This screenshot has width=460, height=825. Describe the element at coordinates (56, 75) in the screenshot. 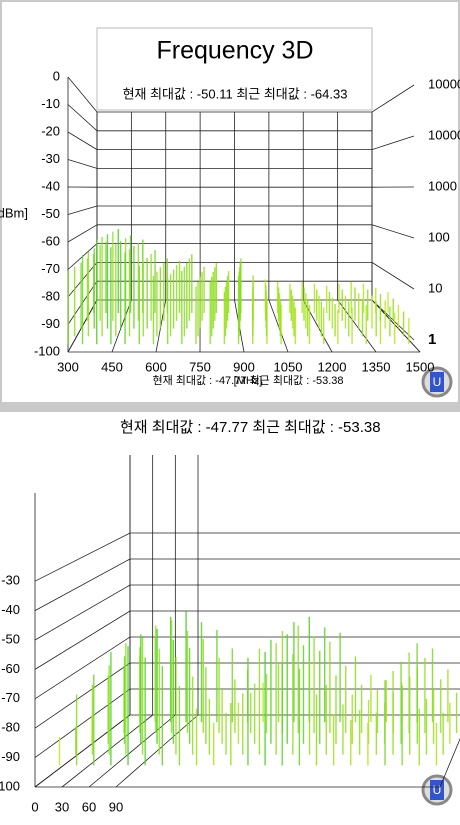

I see `y-tick-label: 0` at that location.